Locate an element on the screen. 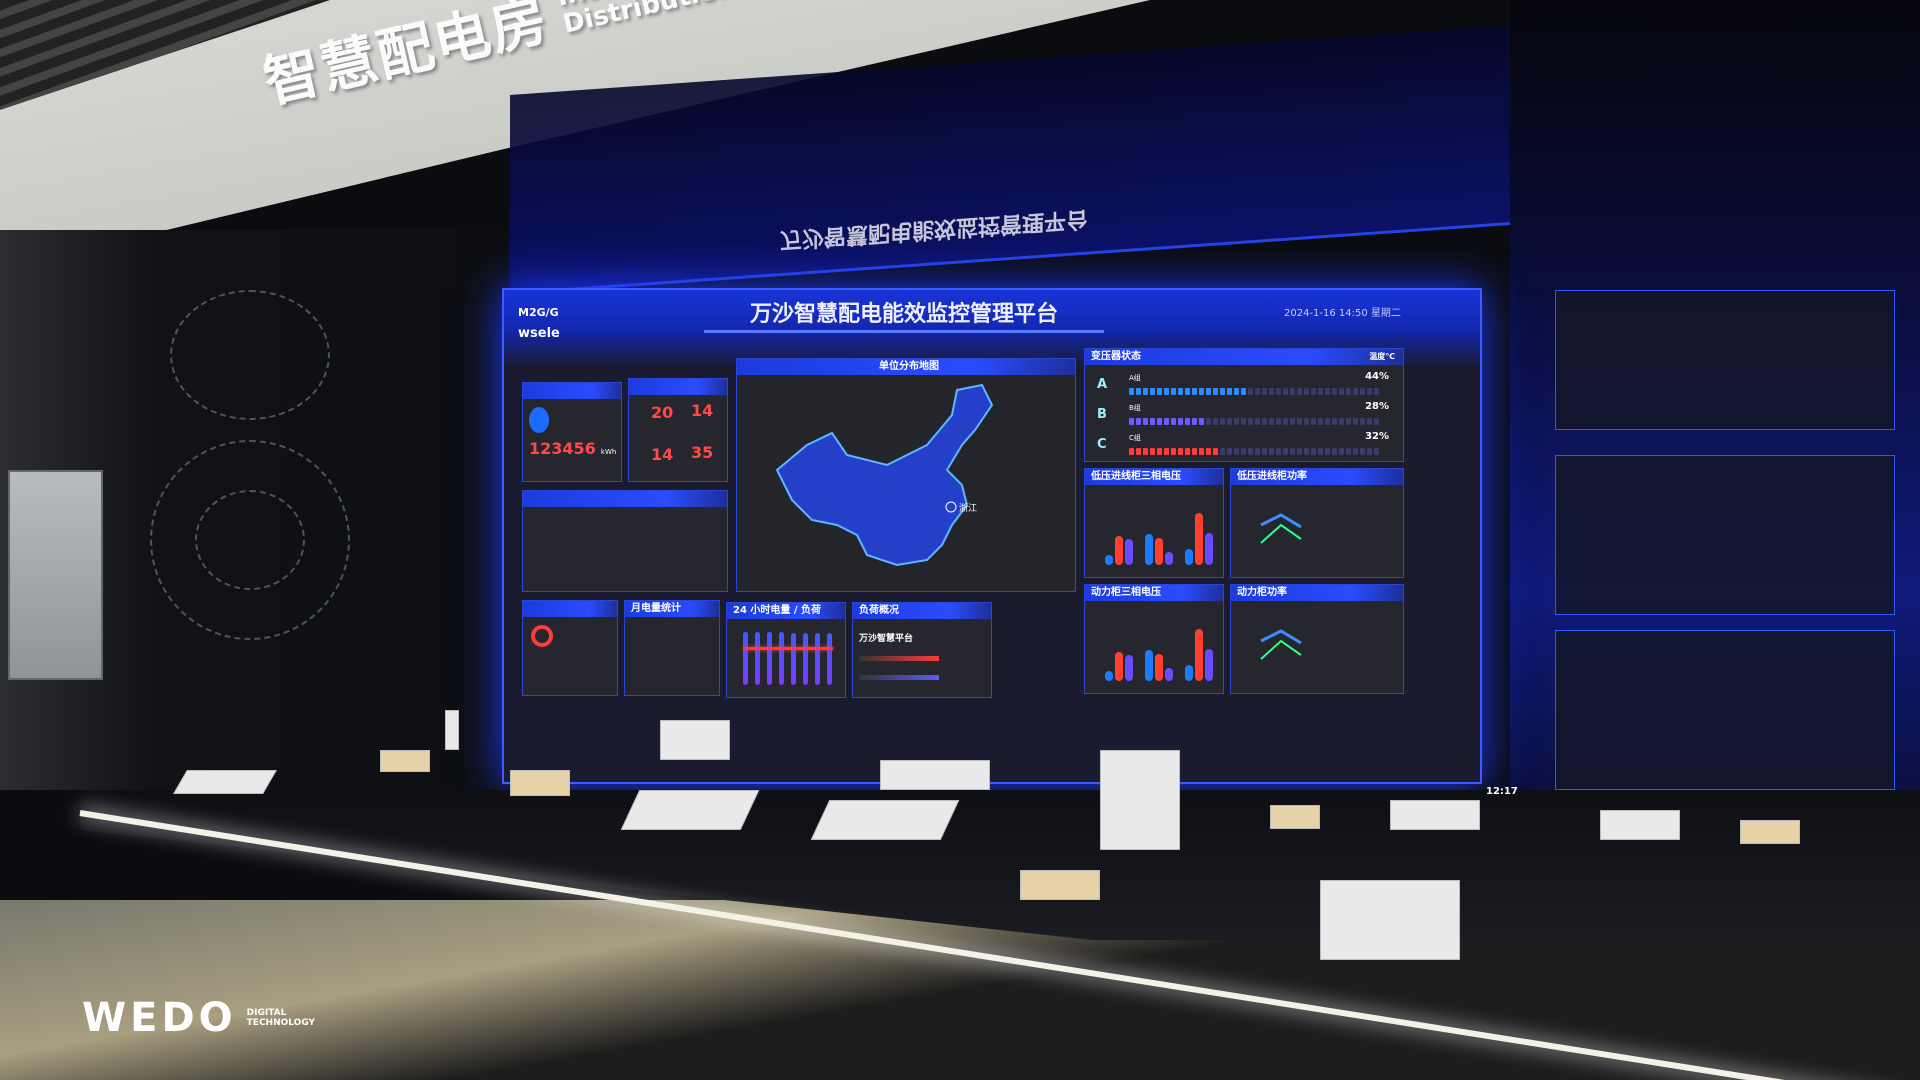 The image size is (1920, 1080). transformer-header: 变压器状态 温度℃ is located at coordinates (1244, 357).